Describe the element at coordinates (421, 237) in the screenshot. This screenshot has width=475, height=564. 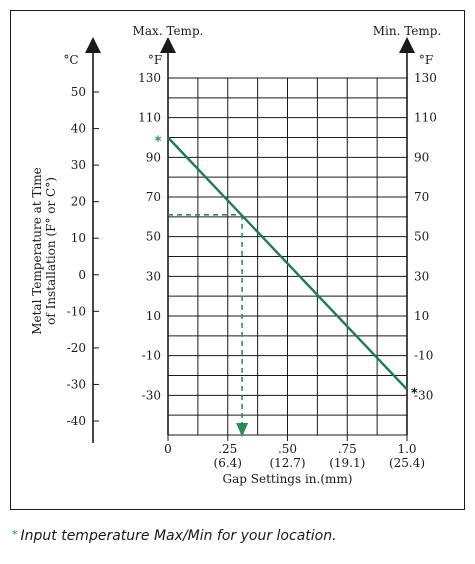
I see `right-f-tick-label: 50` at that location.